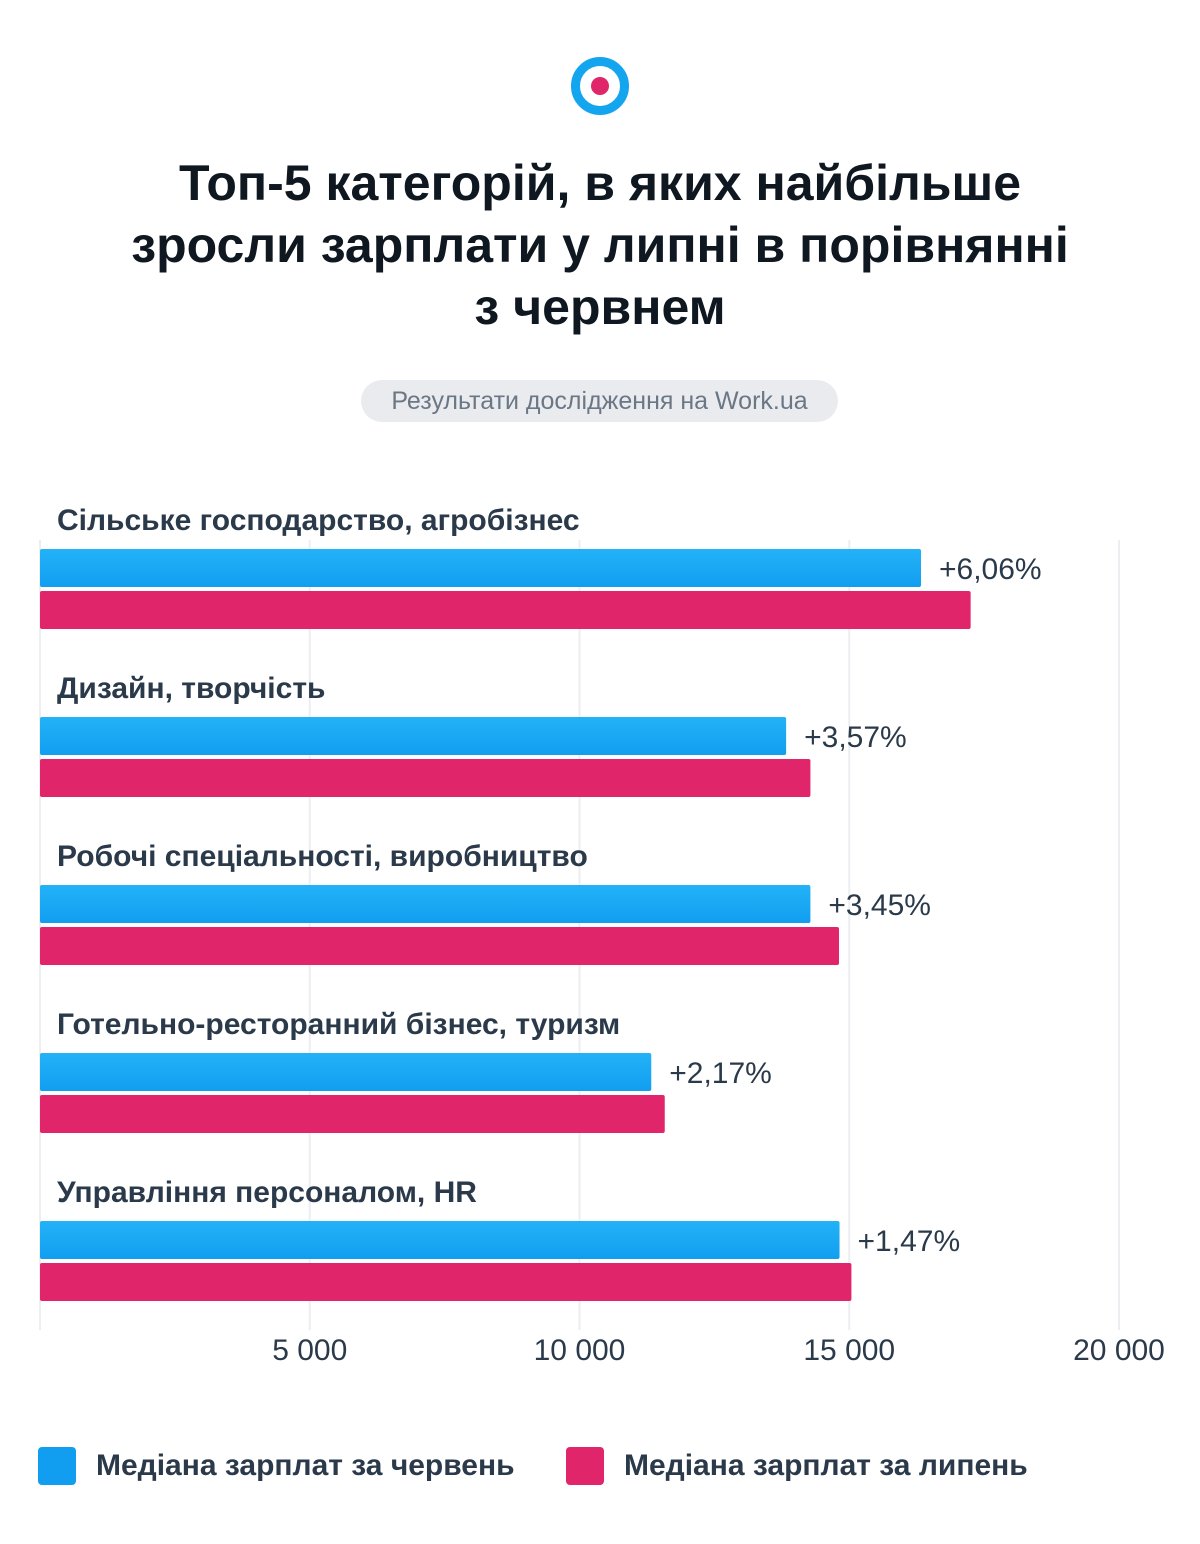  I want to click on x-tick-label-1: 5 000, so click(309, 1350).